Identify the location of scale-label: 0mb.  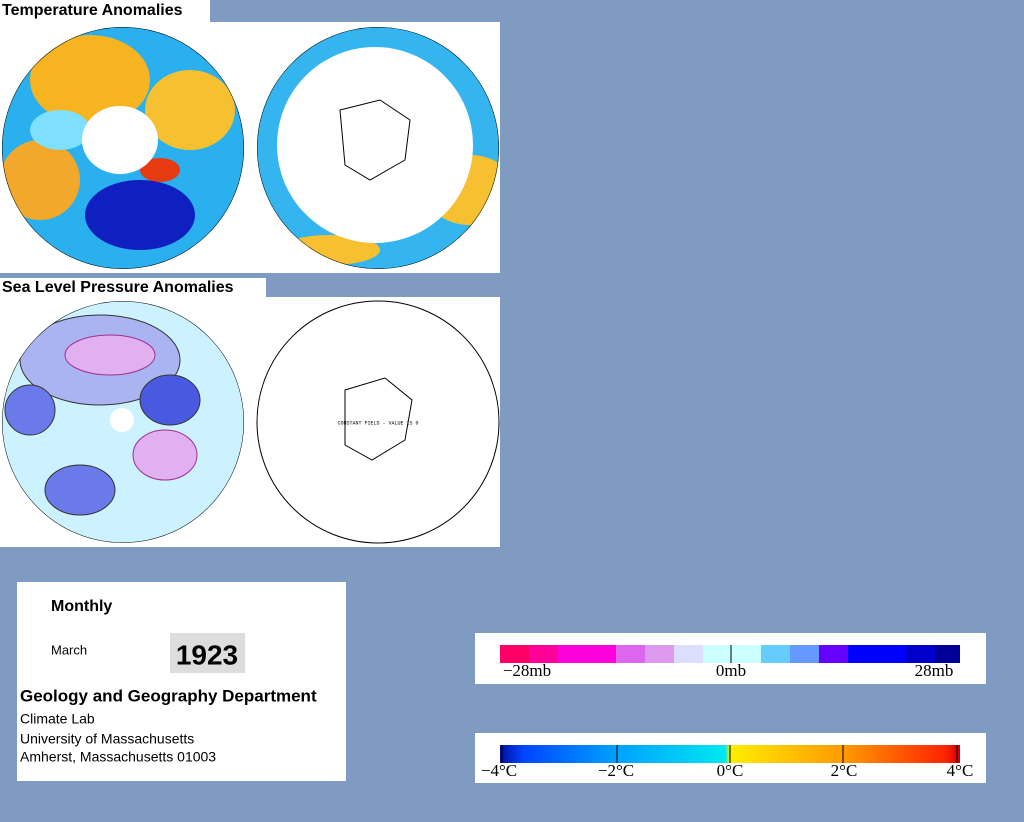
(731, 670).